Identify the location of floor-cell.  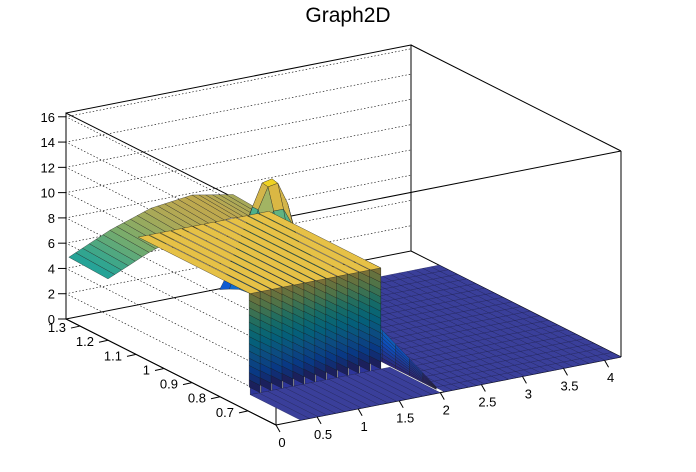
(439, 268).